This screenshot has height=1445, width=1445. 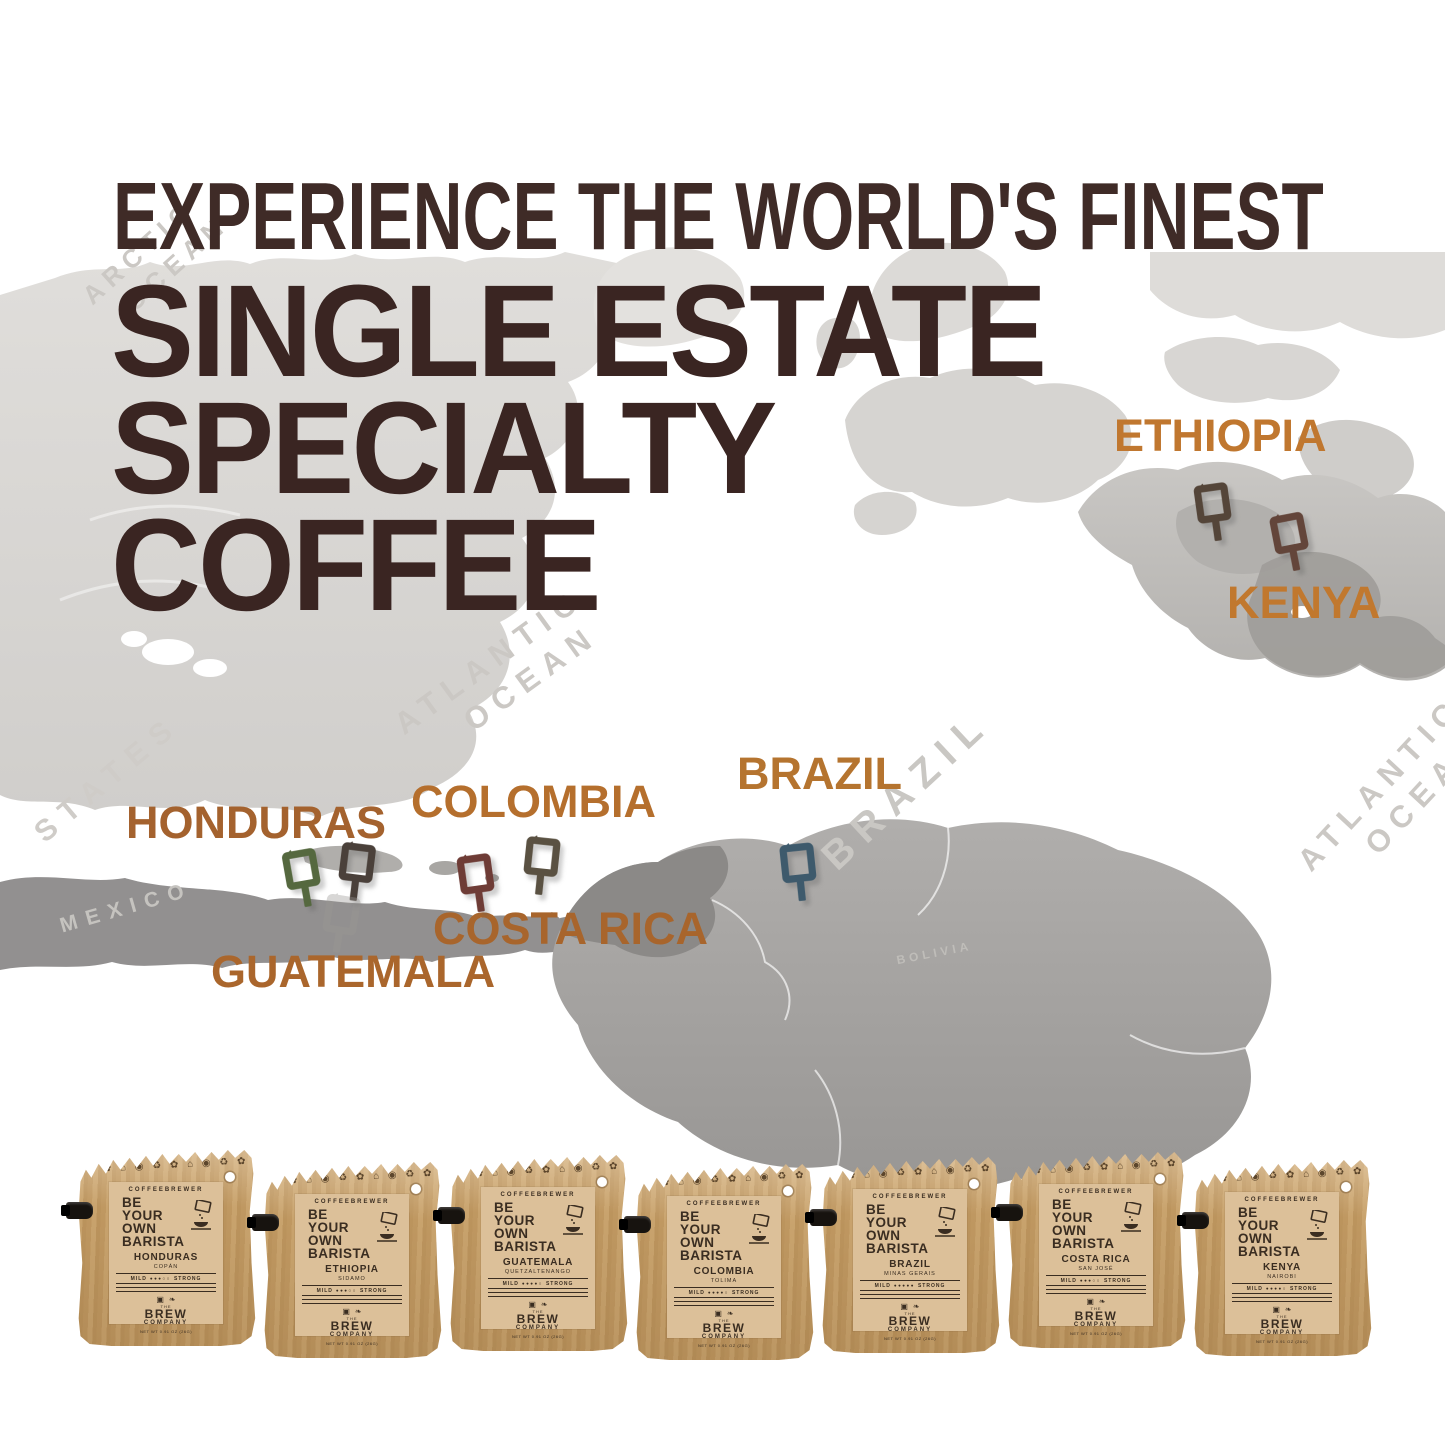 What do you see at coordinates (256, 822) in the screenshot?
I see `country-label-honduras: HONDURAS` at bounding box center [256, 822].